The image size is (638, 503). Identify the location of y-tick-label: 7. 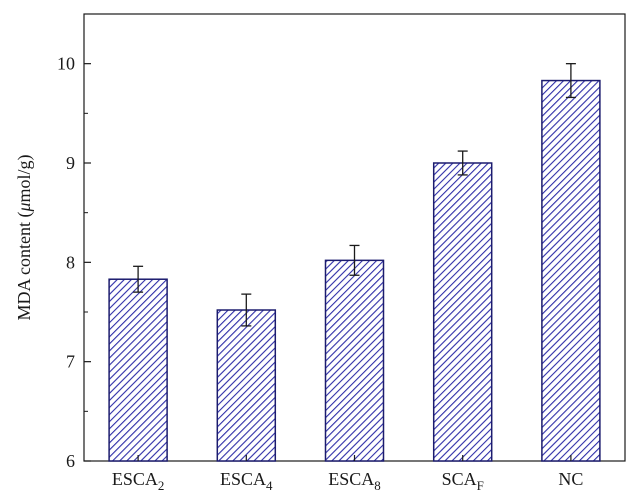
(70, 362).